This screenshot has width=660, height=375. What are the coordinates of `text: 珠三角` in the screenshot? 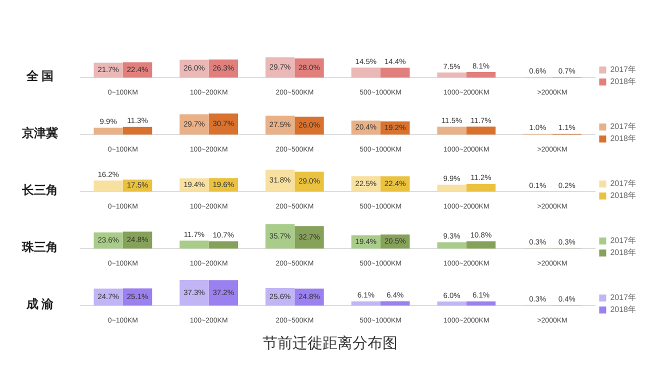 It's located at (39, 247).